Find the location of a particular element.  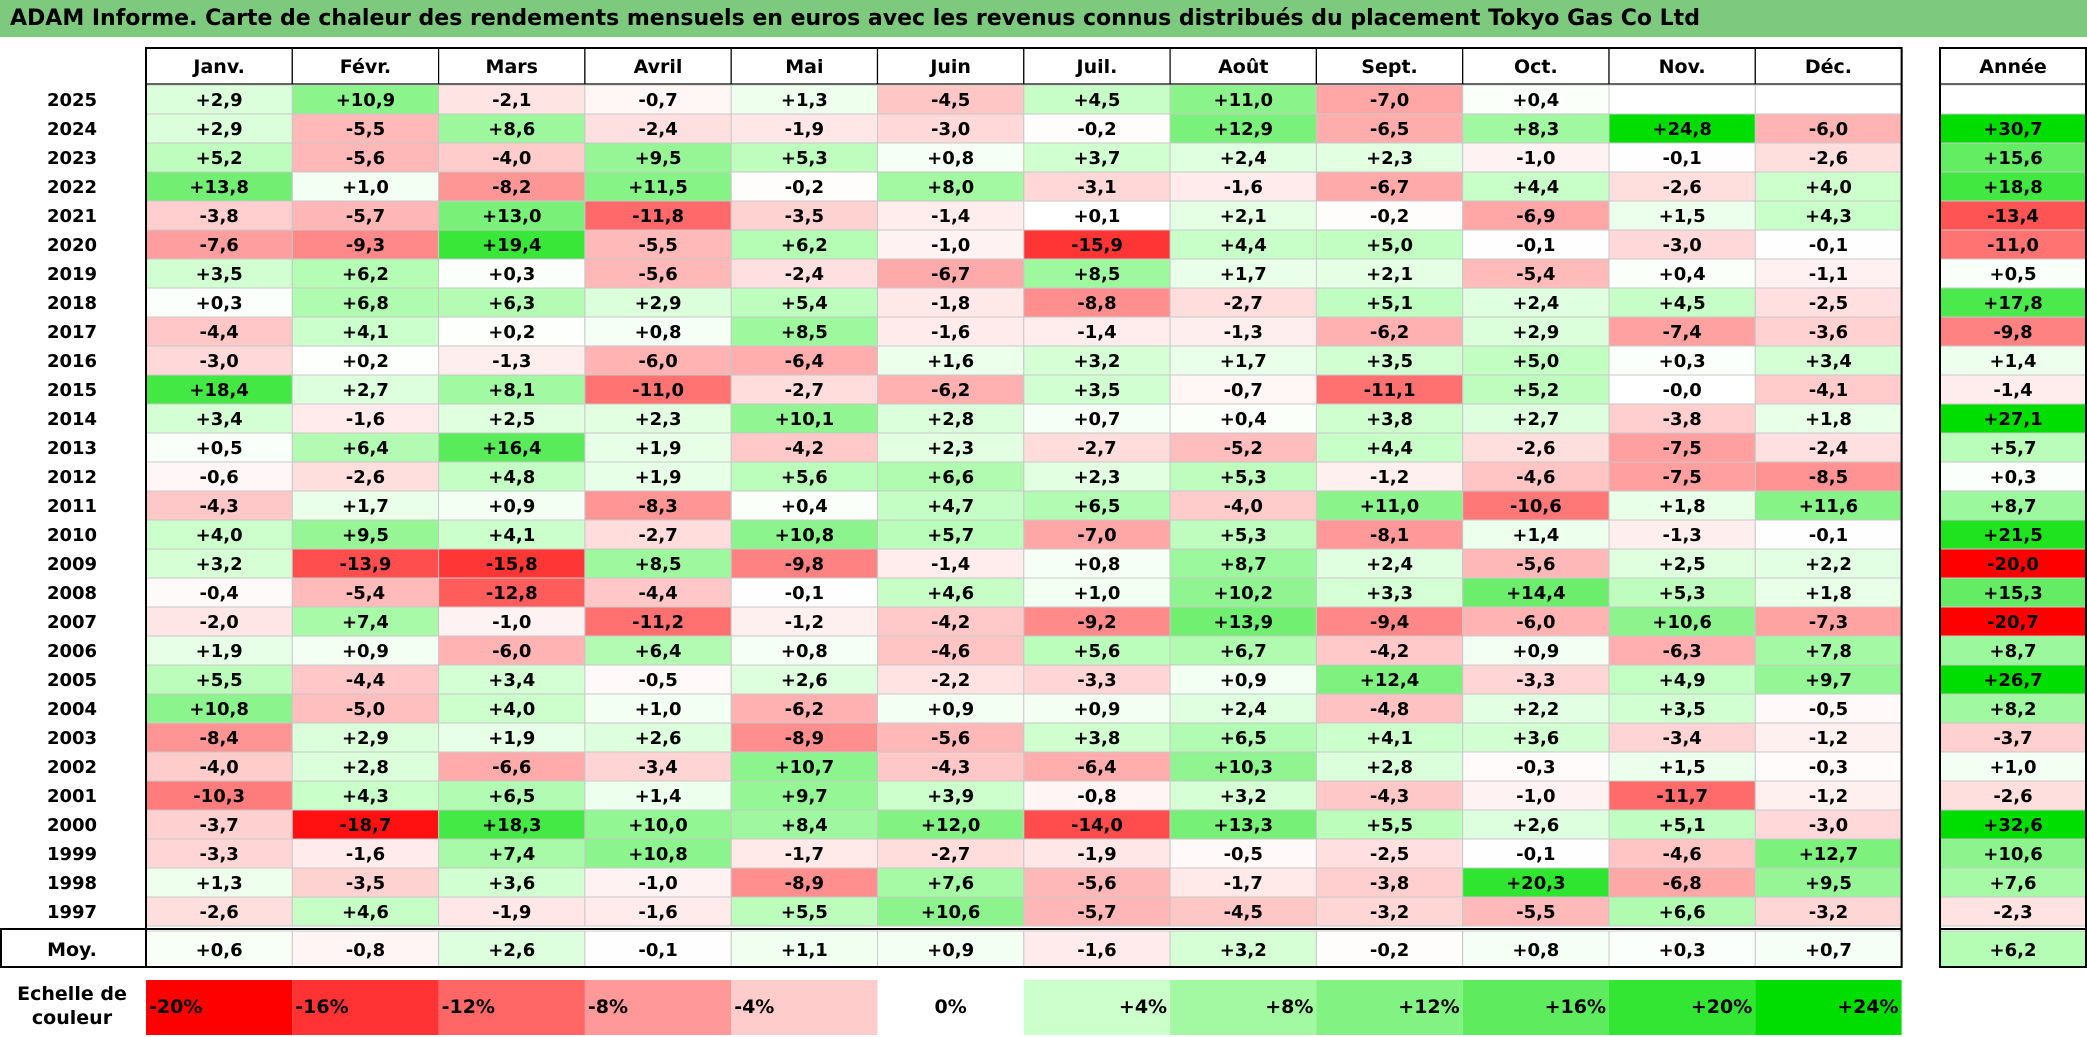

heat-cell-label: +0,2 is located at coordinates (365, 361).